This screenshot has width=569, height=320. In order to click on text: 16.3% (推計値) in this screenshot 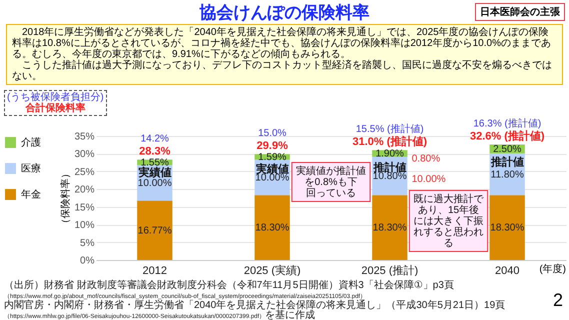, I will do `click(507, 124)`.